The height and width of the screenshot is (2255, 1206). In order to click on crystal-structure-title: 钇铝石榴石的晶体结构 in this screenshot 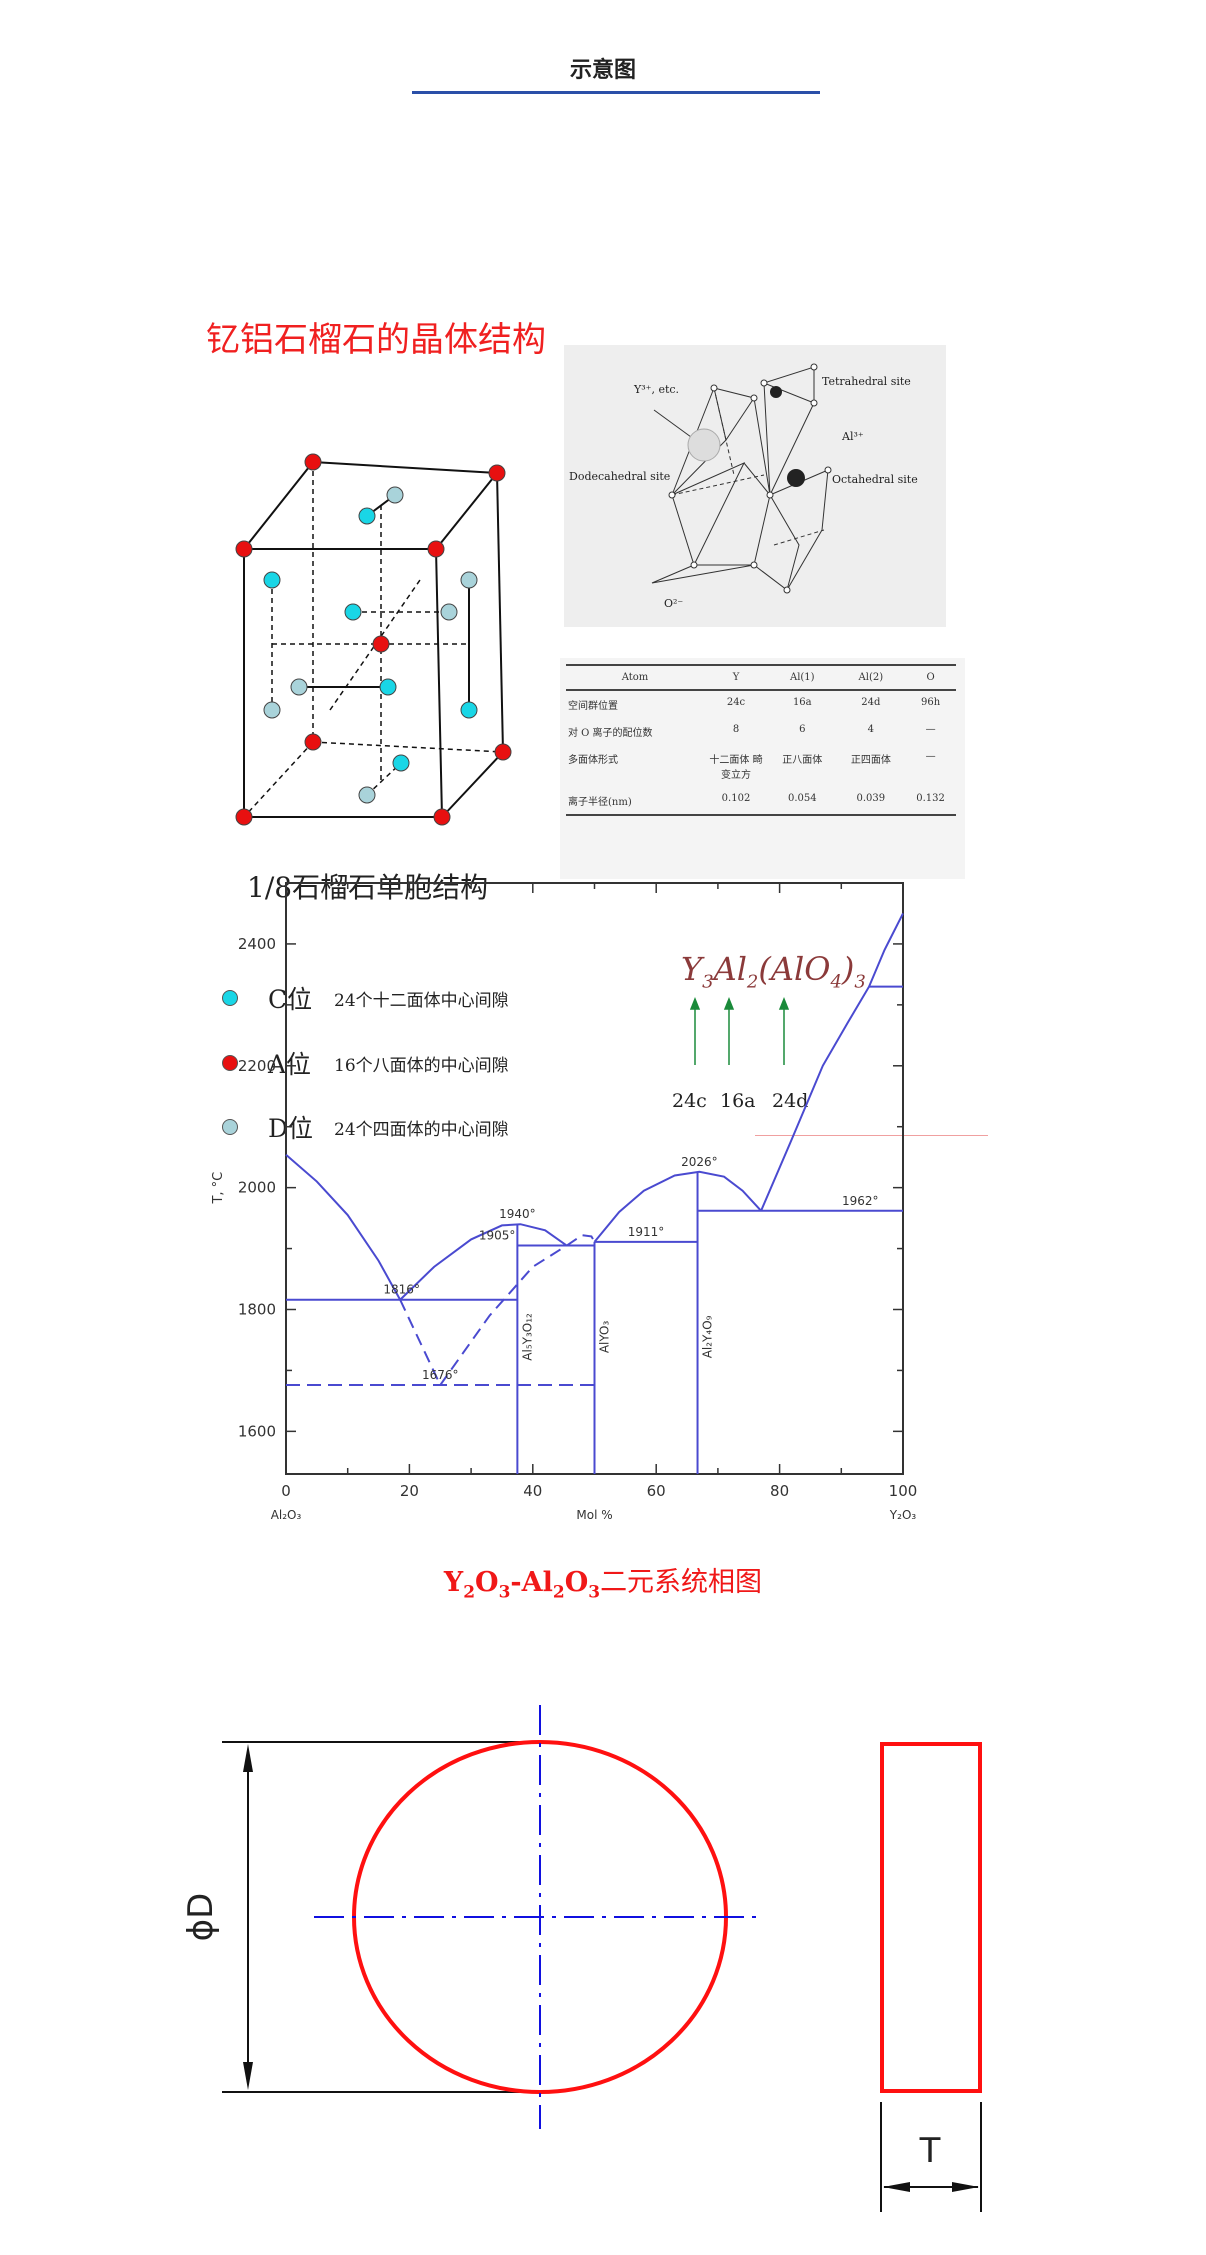, I will do `click(376, 340)`.